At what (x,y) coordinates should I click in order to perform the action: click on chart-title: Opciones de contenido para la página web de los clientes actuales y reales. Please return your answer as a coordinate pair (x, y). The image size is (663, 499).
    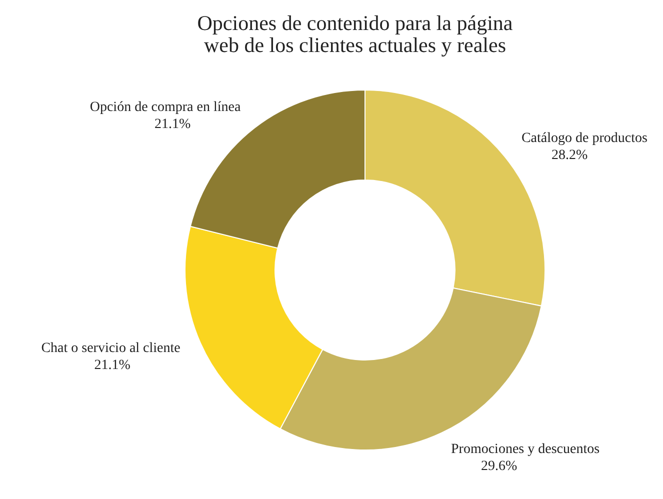
    Looking at the image, I should click on (355, 34).